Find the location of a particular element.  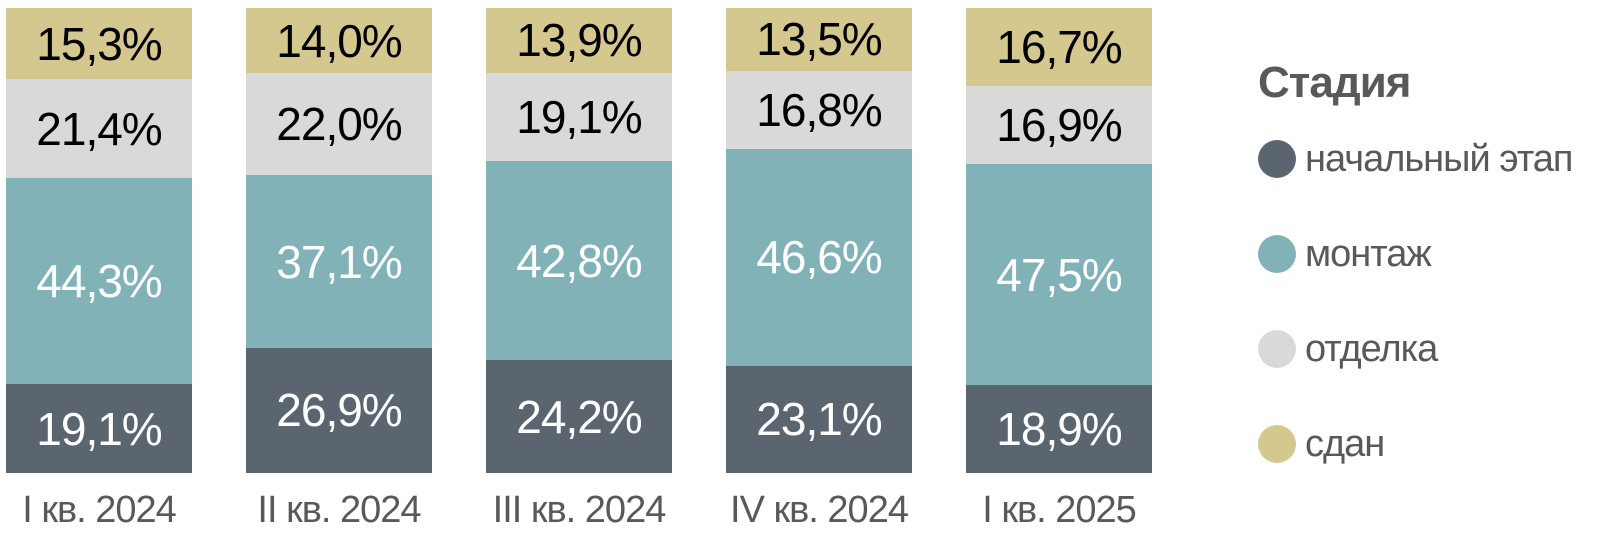

stacked-bar: 14,0% 22,0% 37,1% 26,9% is located at coordinates (339, 240).